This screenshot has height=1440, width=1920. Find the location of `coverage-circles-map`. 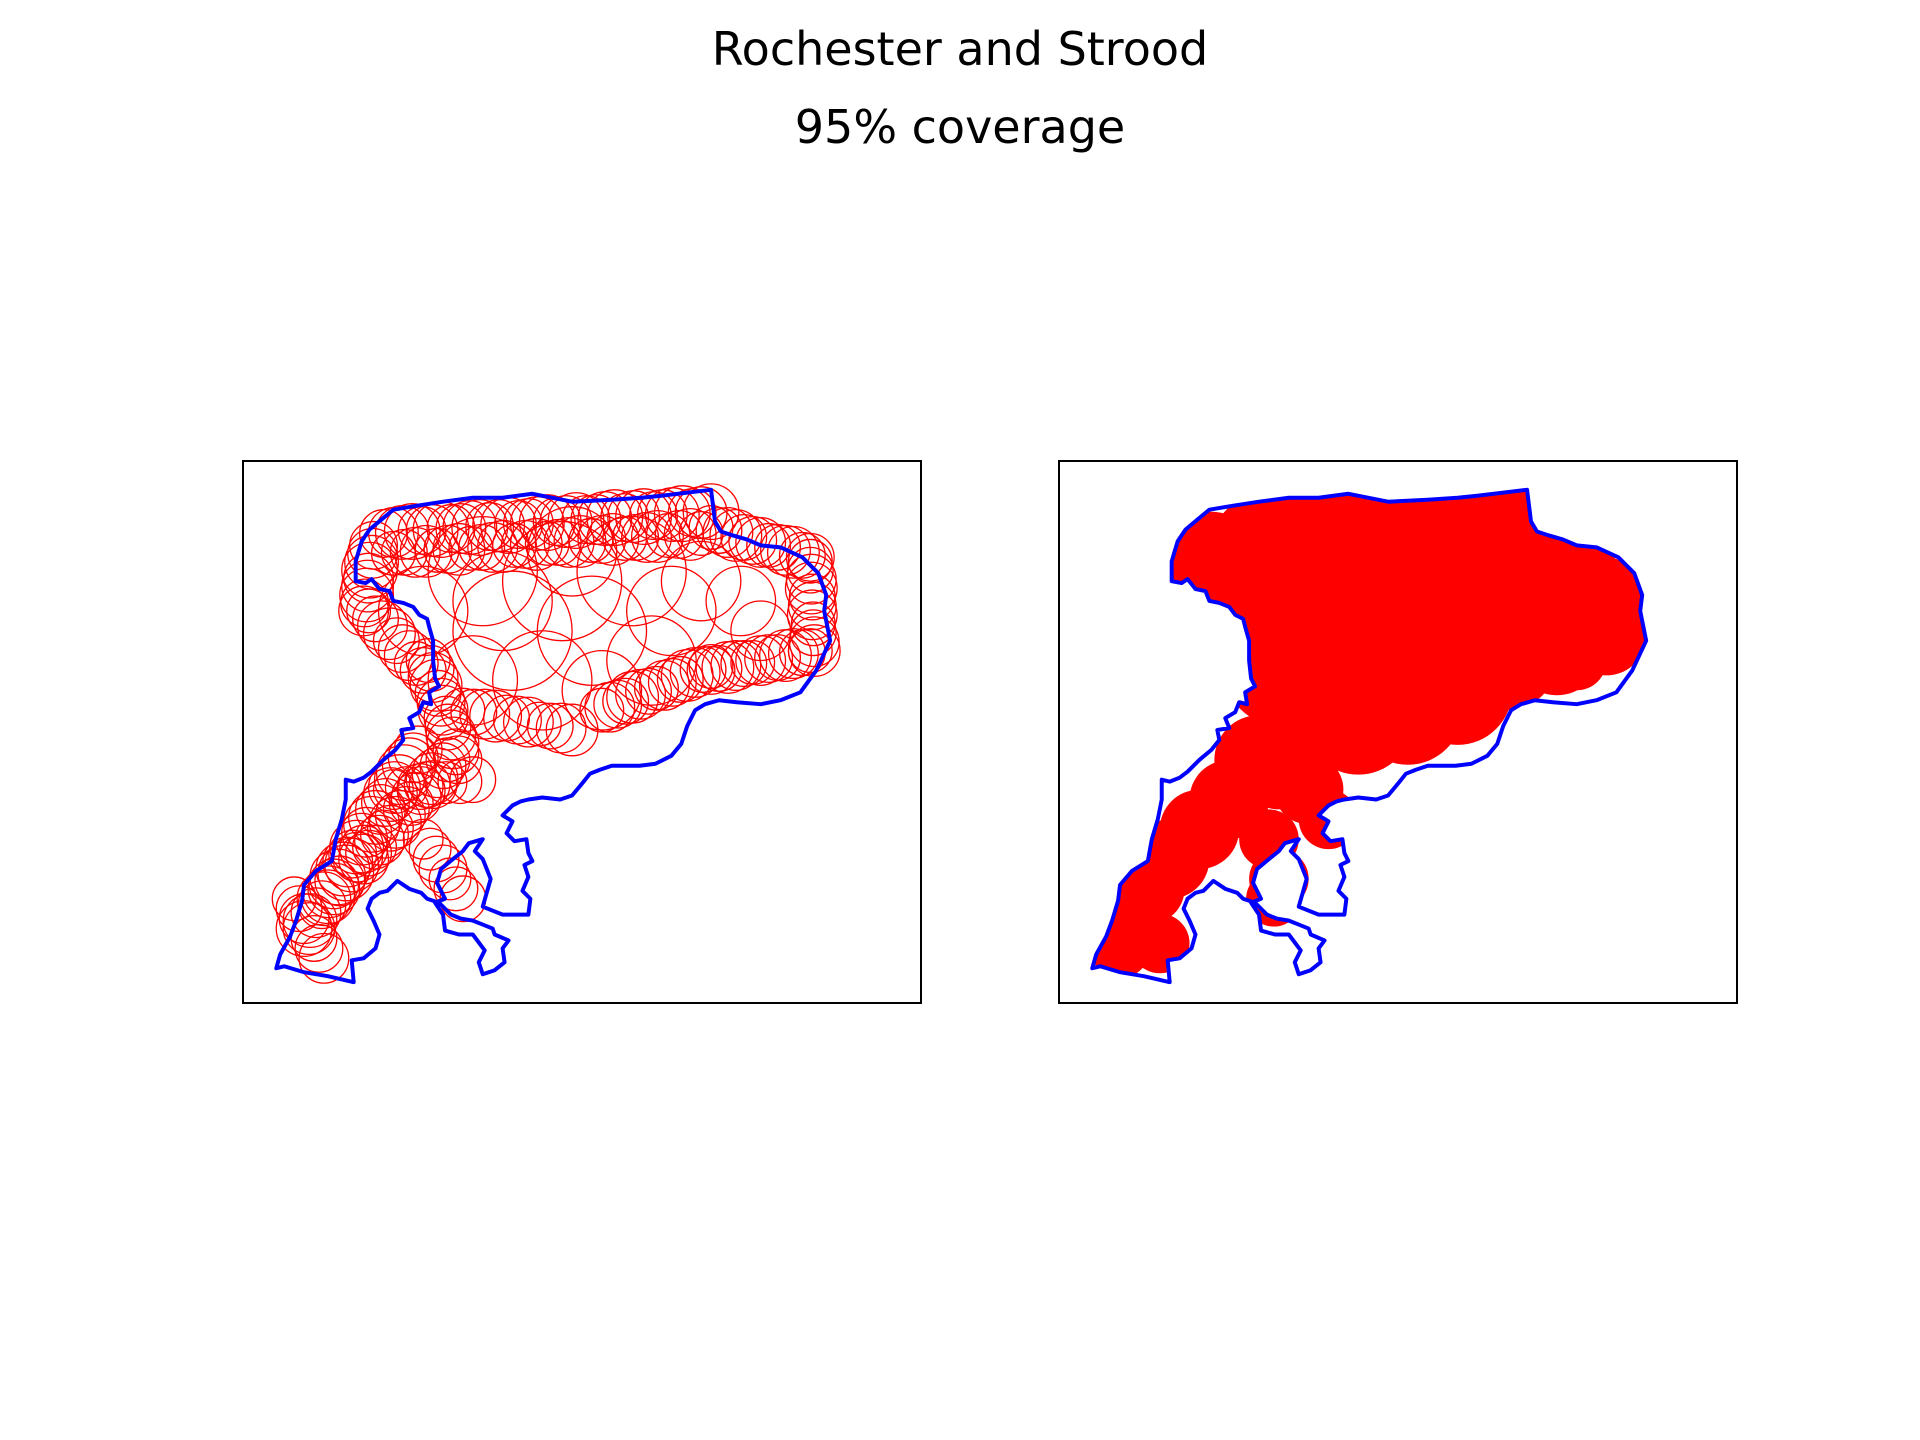

coverage-circles-map is located at coordinates (556, 734).